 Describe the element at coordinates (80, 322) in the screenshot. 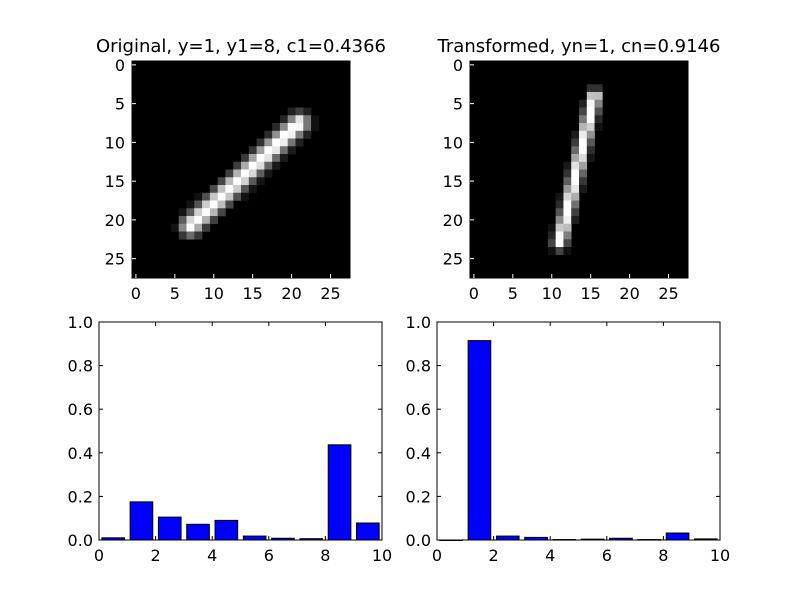

I see `y-tick-label: 1.0` at that location.